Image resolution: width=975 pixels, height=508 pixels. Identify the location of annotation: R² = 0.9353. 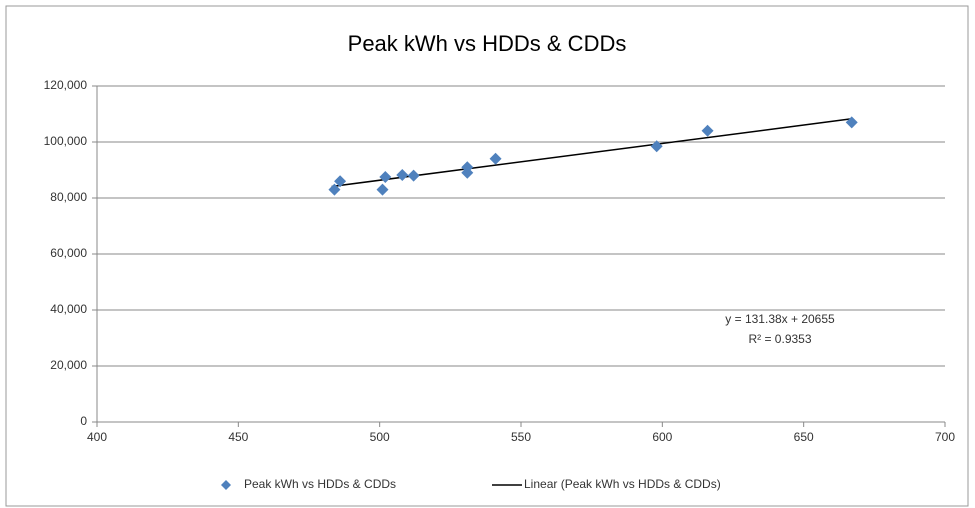
(779, 339).